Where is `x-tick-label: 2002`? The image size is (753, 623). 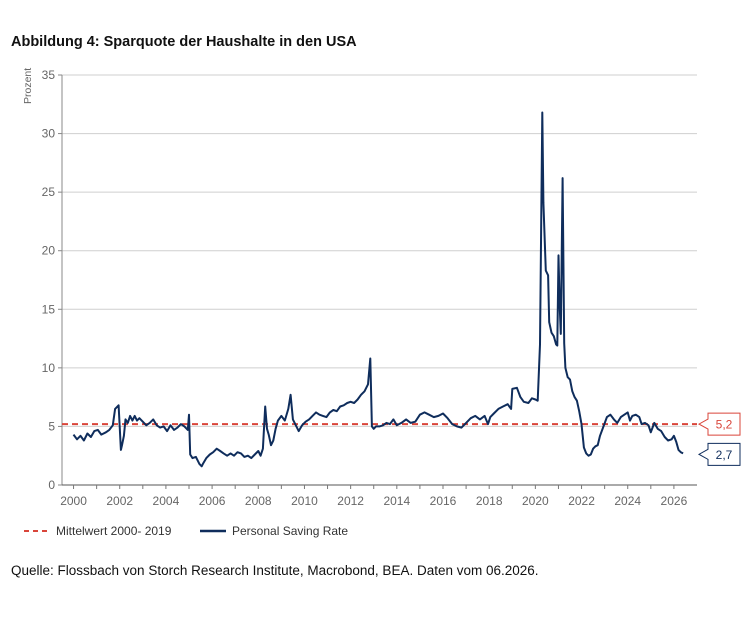
x-tick-label: 2002 is located at coordinates (119, 501).